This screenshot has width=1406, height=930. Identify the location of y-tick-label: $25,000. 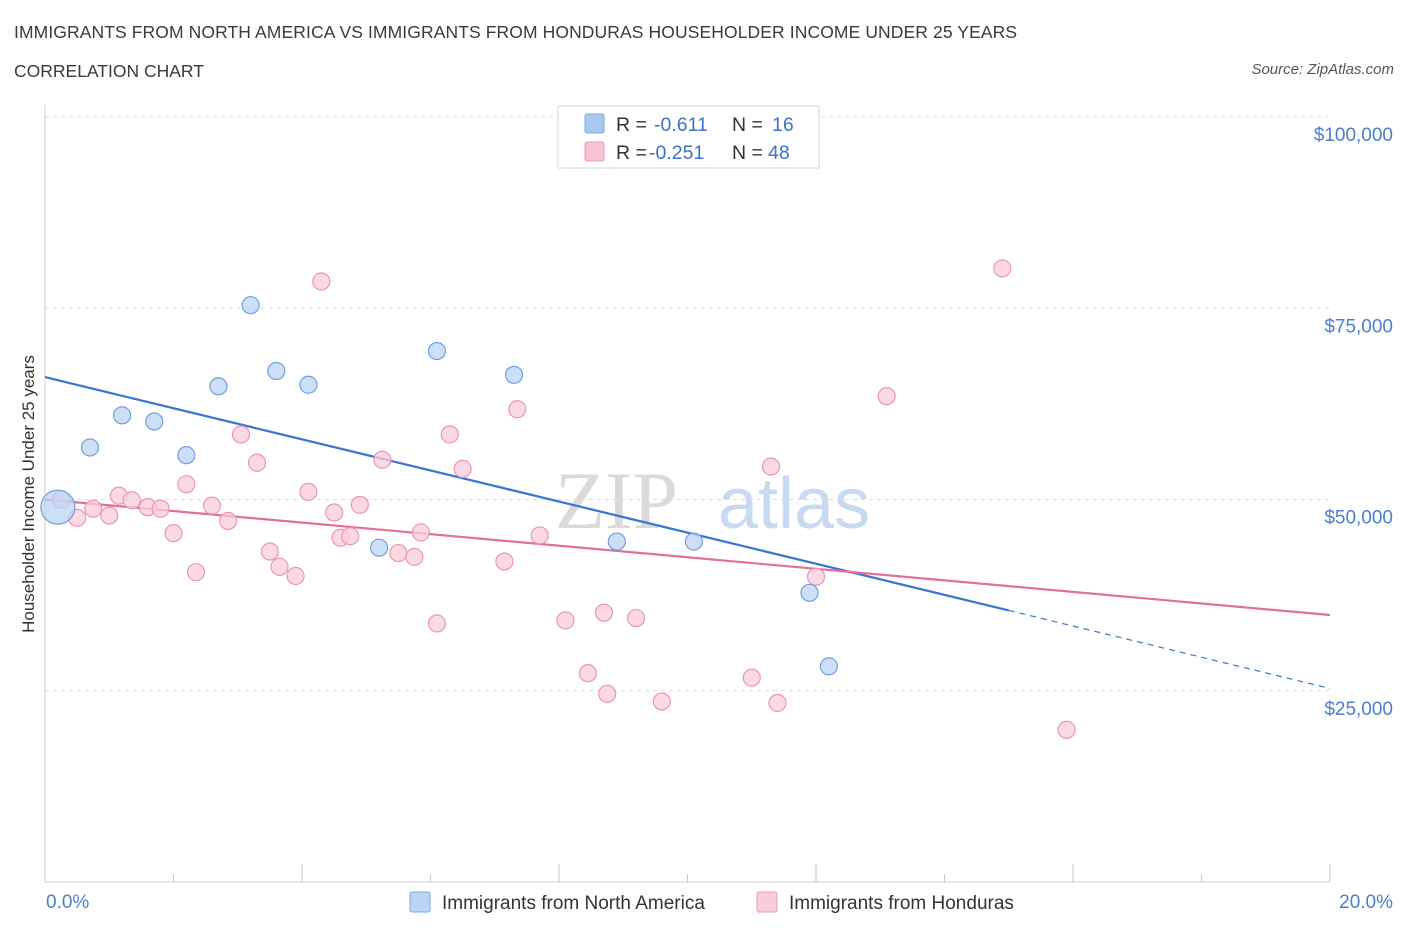
(1358, 709).